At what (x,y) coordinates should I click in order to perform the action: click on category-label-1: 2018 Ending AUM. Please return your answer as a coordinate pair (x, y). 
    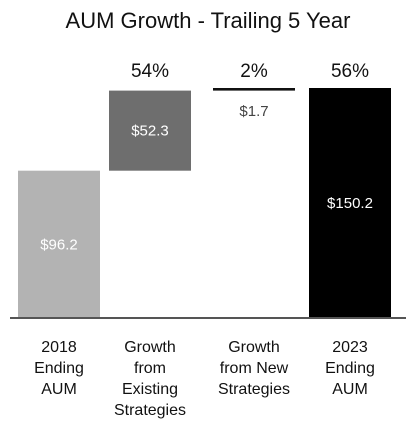
    Looking at the image, I should click on (59, 368).